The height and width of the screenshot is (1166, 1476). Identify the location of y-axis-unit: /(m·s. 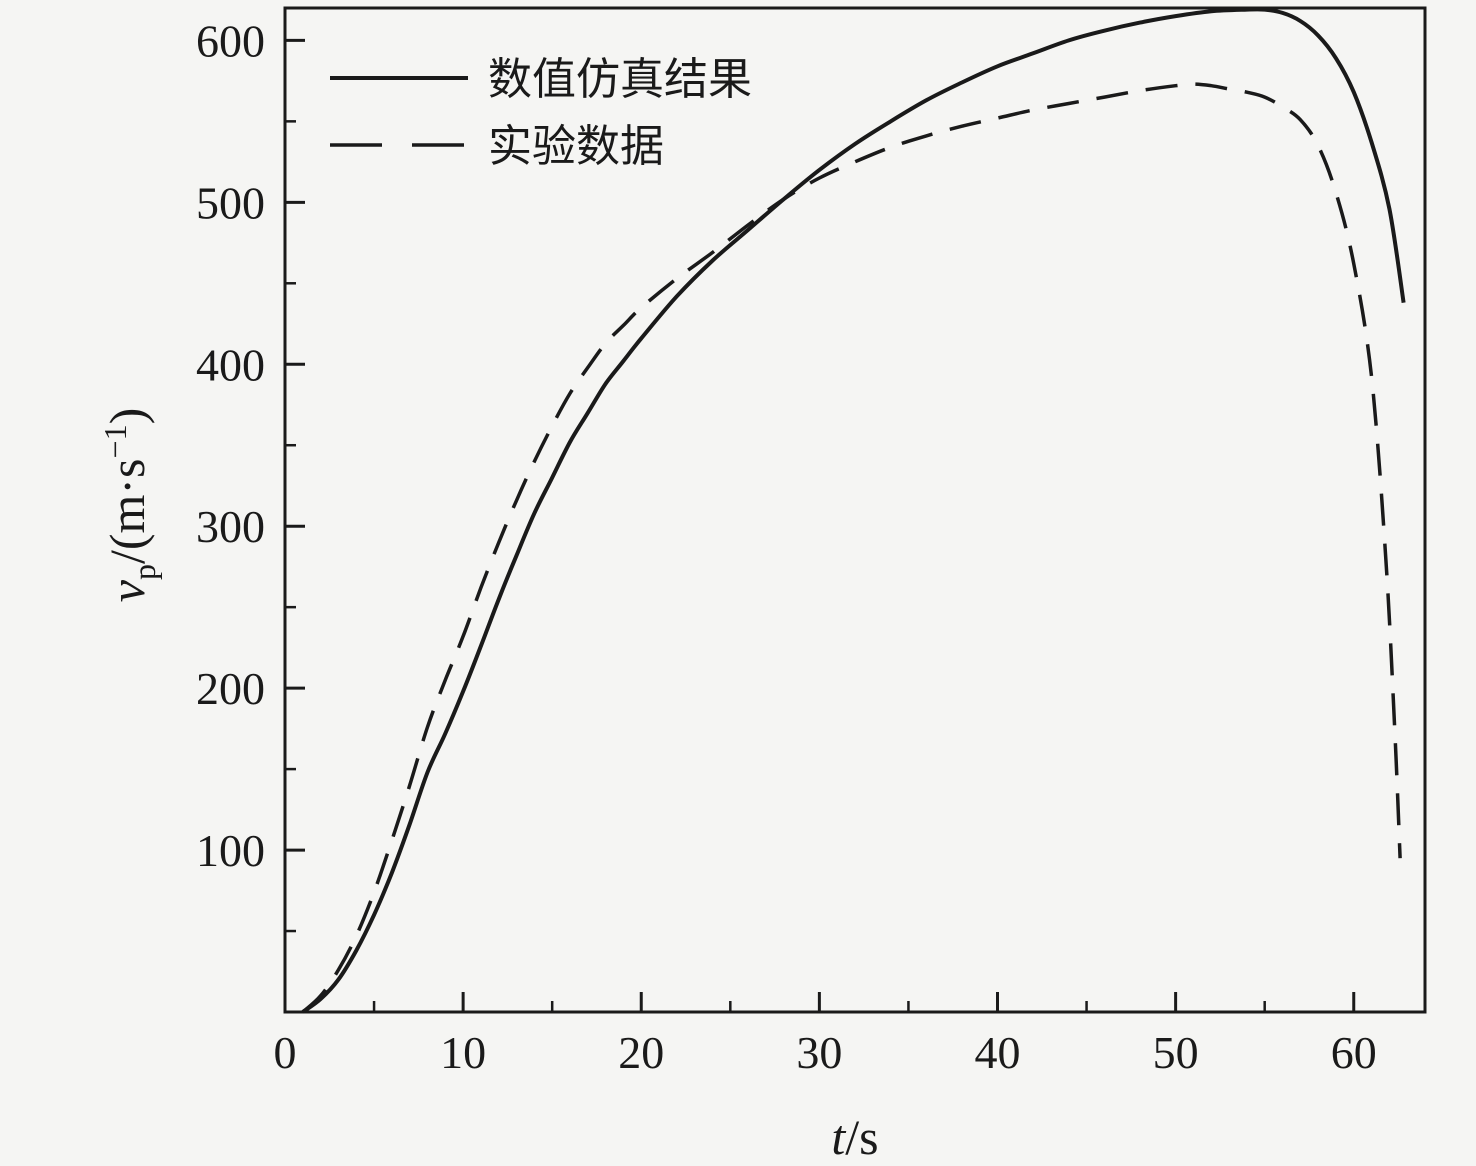
(126, 511).